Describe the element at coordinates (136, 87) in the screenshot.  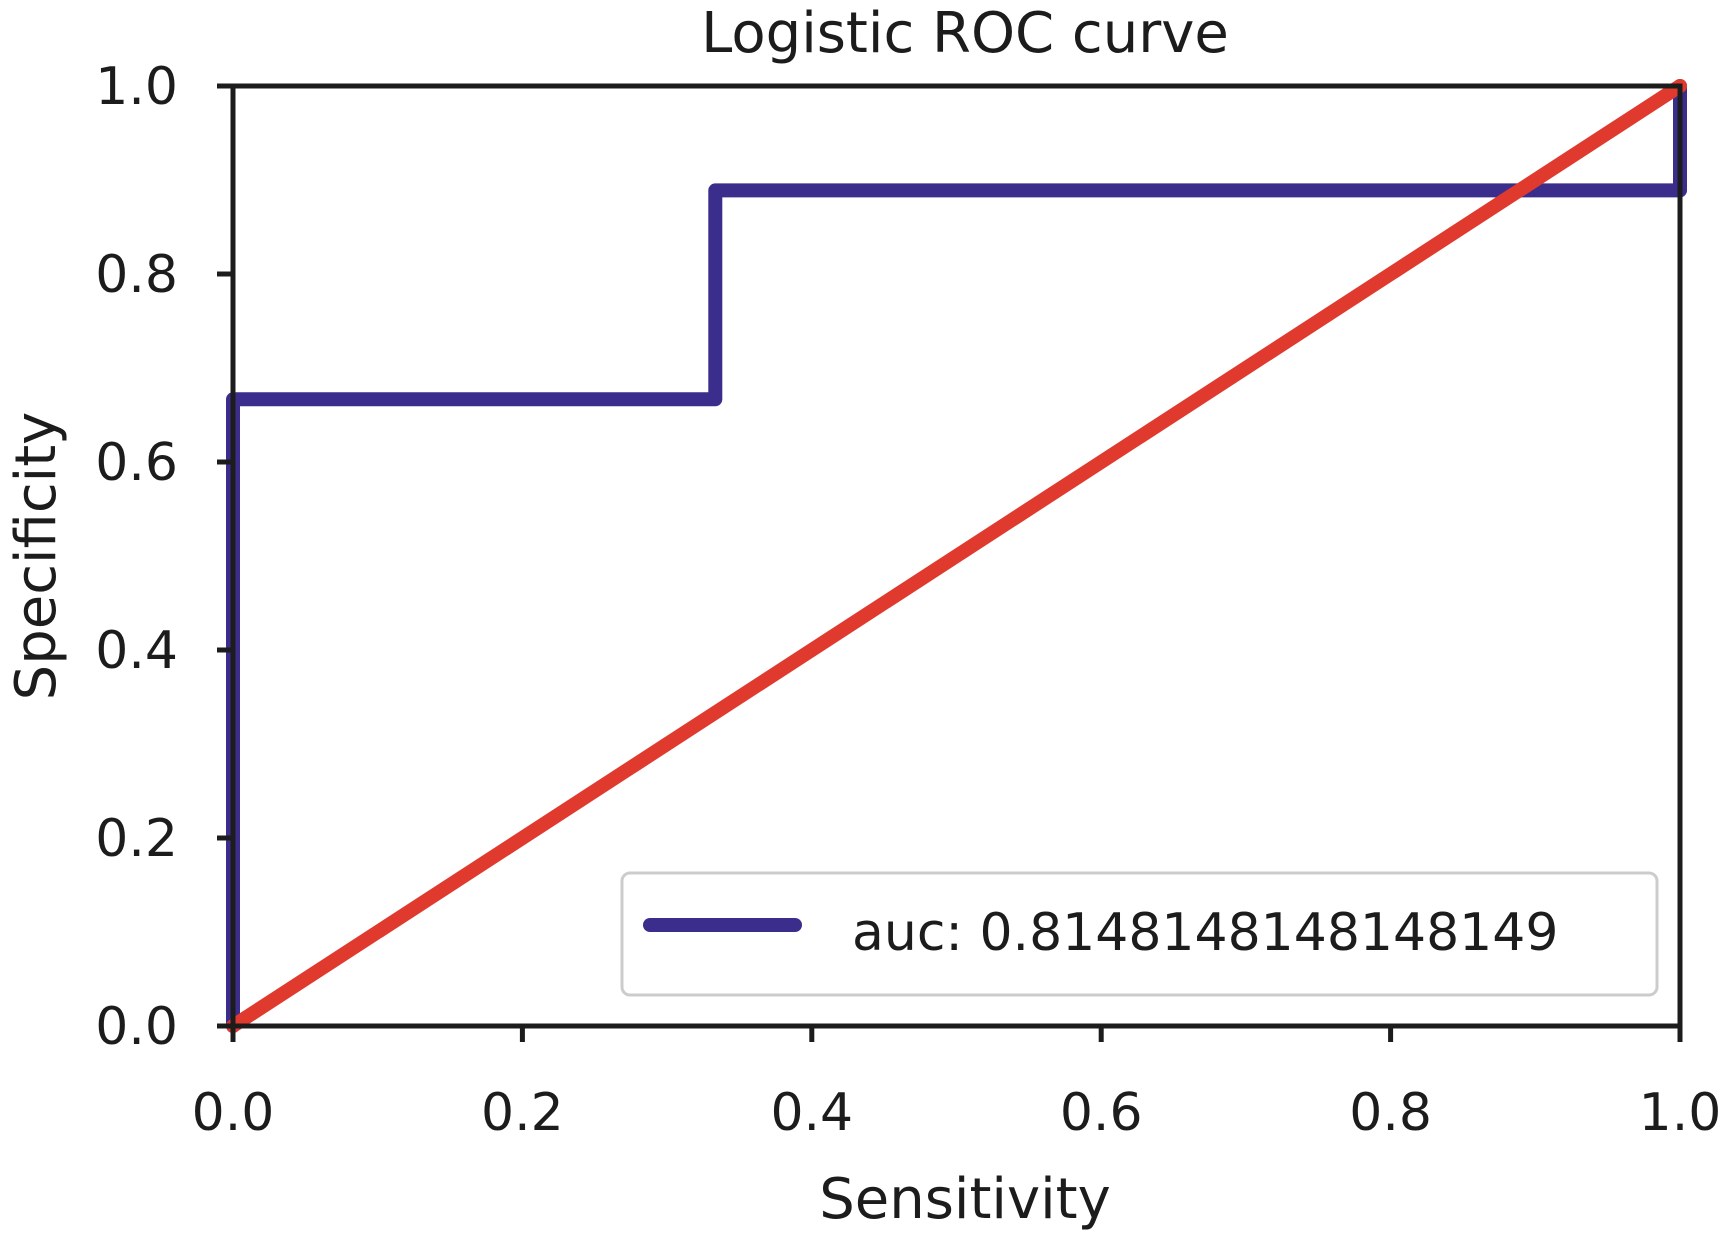
I see `y-tick-label: 1.0` at that location.